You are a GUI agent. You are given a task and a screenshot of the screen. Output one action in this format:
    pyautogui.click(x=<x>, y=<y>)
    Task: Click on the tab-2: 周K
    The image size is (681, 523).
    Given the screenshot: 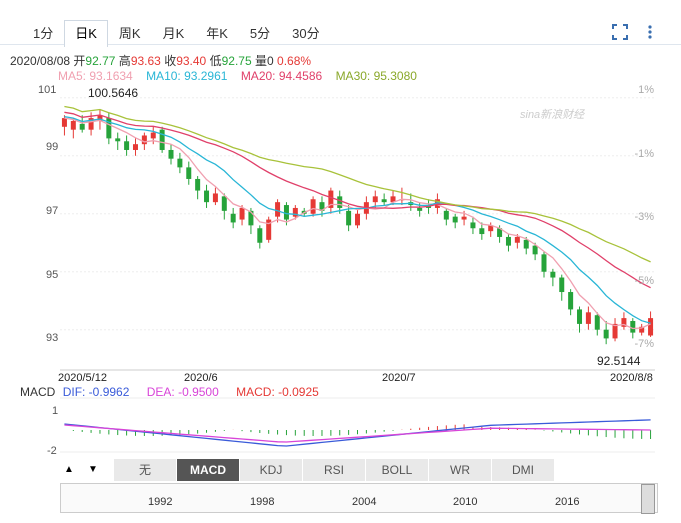 What is the action you would take?
    pyautogui.click(x=129, y=33)
    